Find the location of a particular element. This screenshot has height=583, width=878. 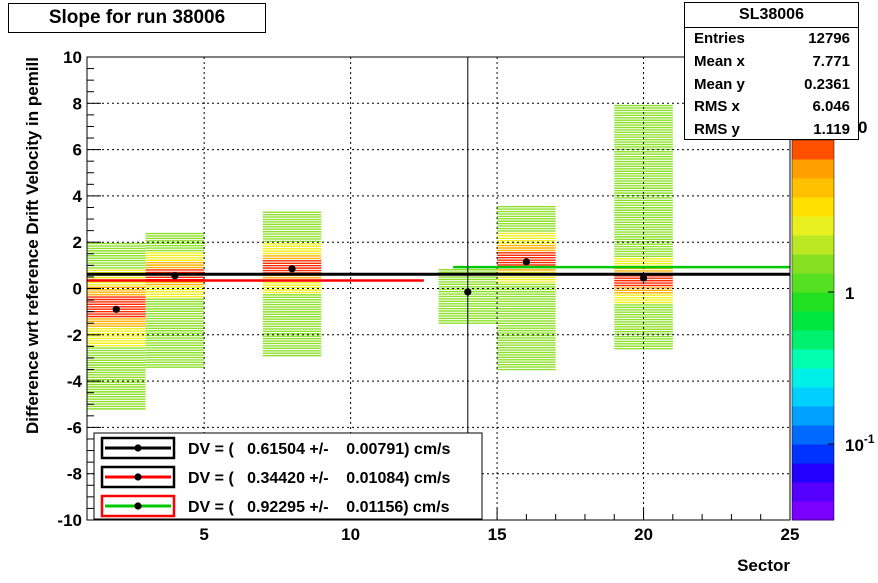

stats-value: 0.2361 is located at coordinates (827, 84).